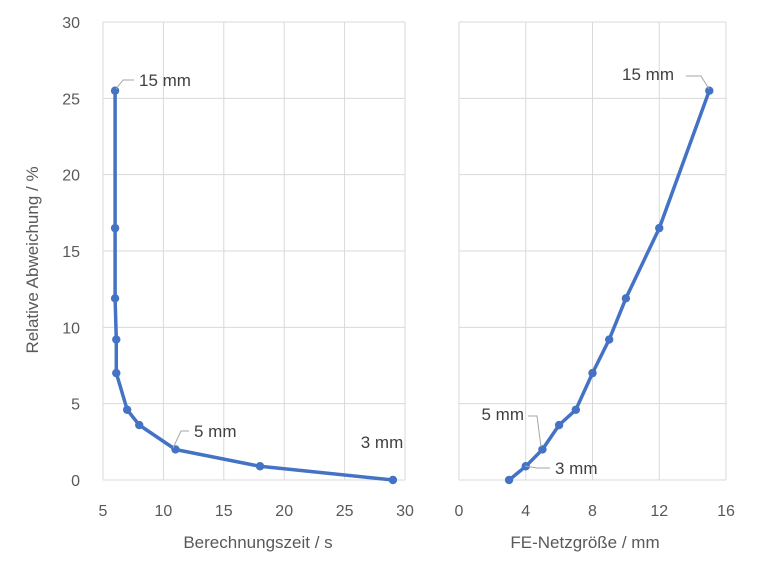  What do you see at coordinates (659, 511) in the screenshot?
I see `x-tick-label: 12` at bounding box center [659, 511].